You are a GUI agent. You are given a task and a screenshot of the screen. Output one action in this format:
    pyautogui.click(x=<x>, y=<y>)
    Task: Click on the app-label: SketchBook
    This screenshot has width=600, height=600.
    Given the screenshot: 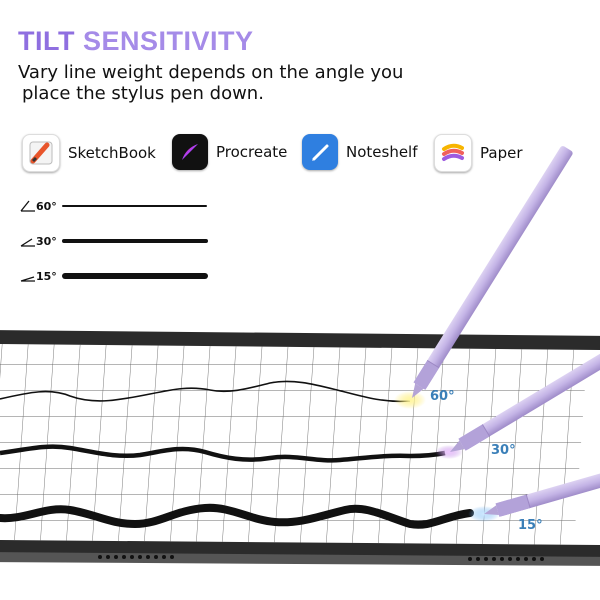 What is the action you would take?
    pyautogui.click(x=112, y=153)
    